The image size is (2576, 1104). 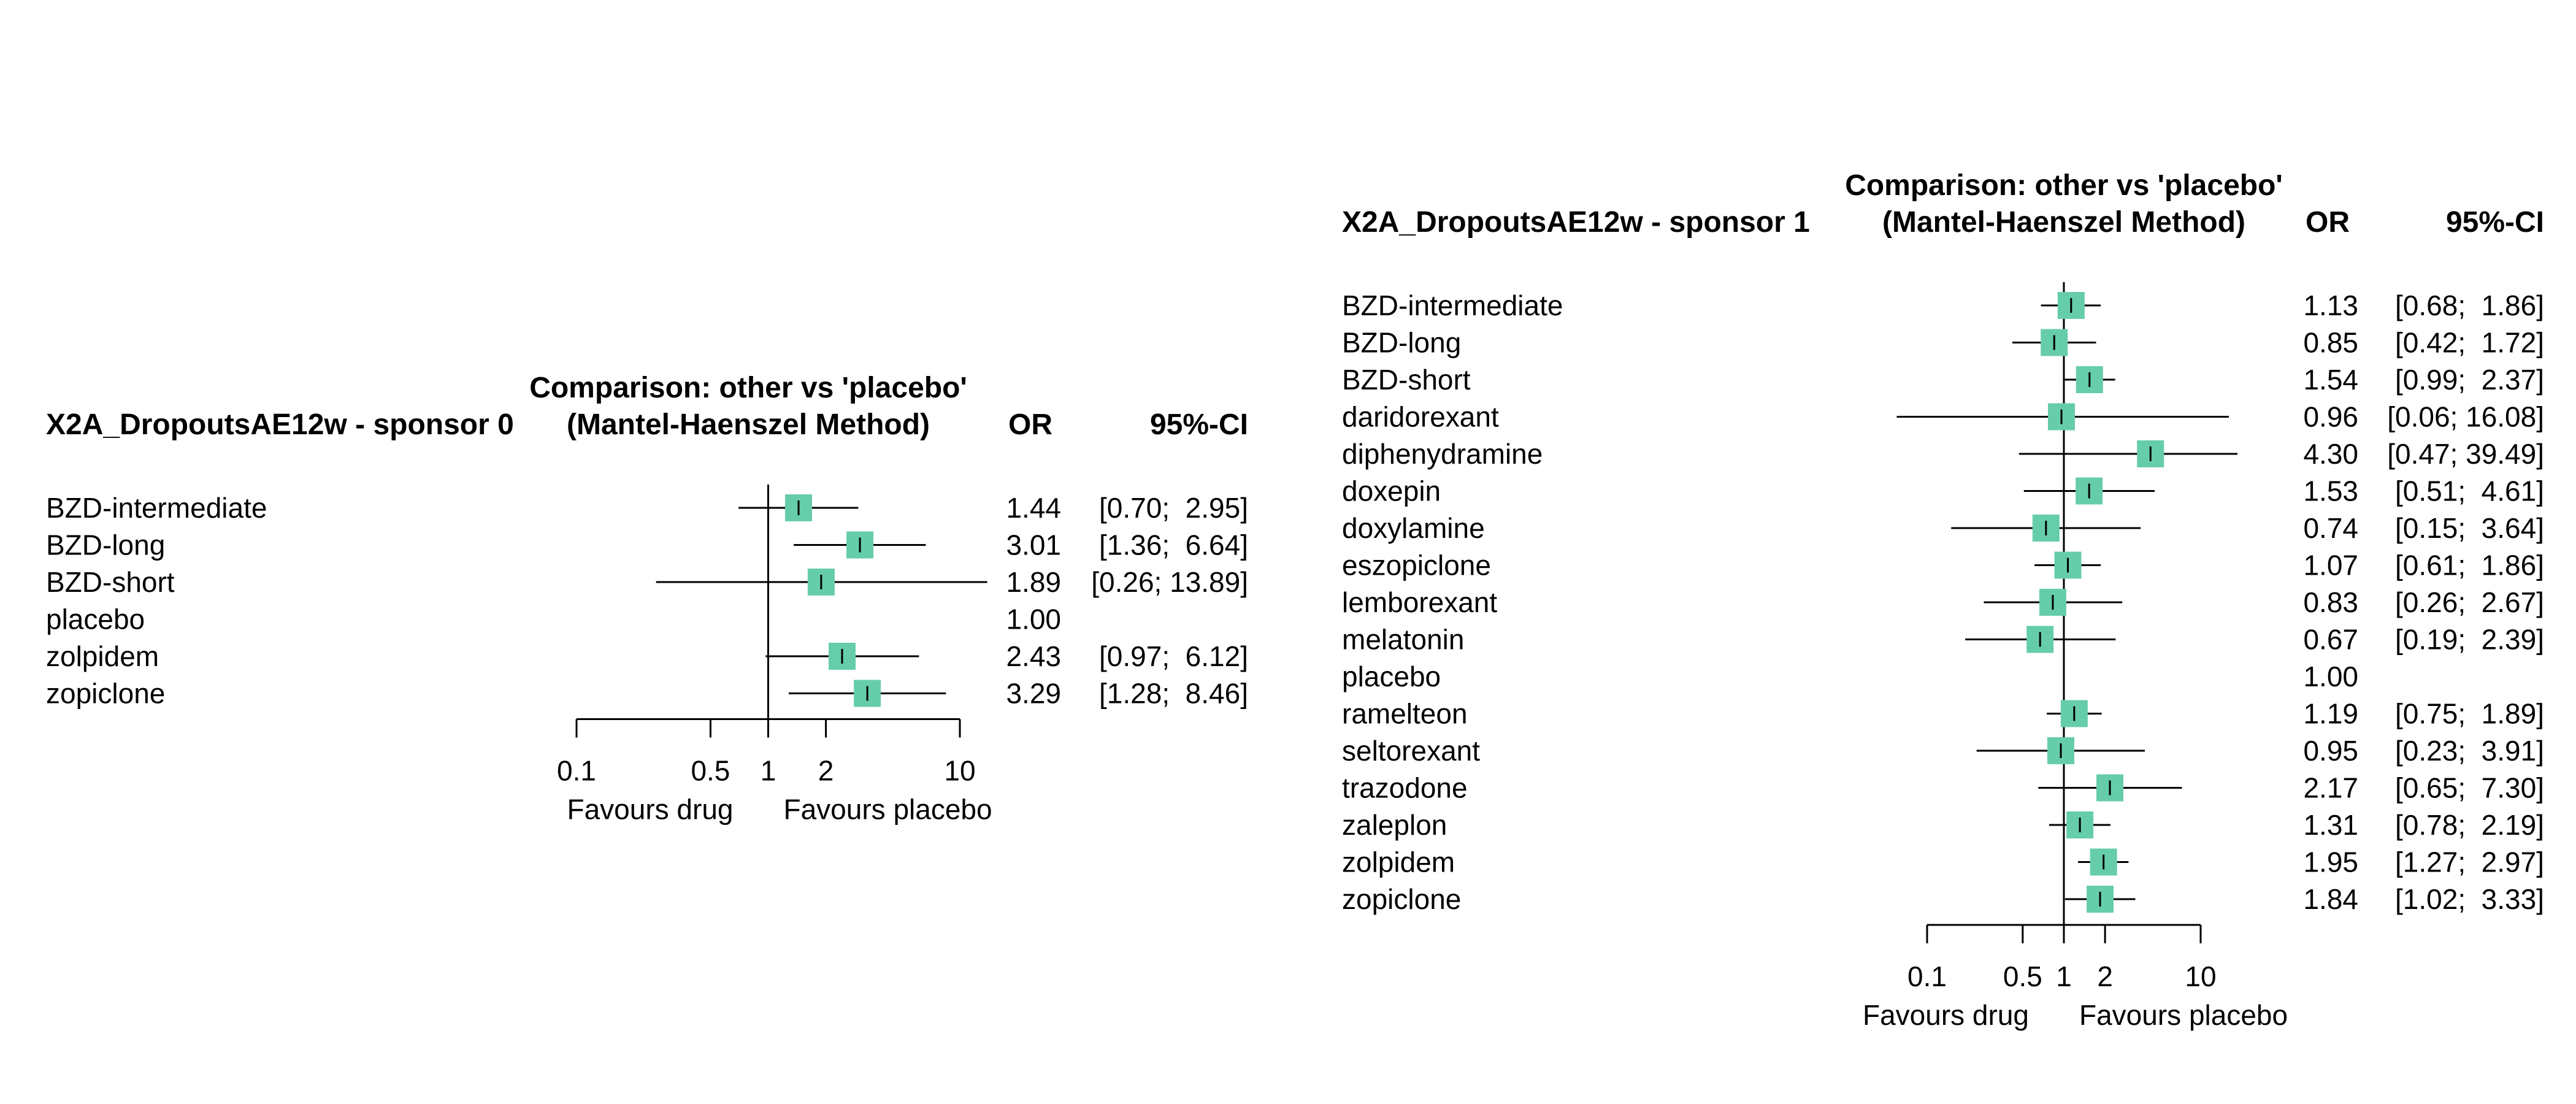 I want to click on ci-value: [0.19; 2.39], so click(x=2469, y=640).